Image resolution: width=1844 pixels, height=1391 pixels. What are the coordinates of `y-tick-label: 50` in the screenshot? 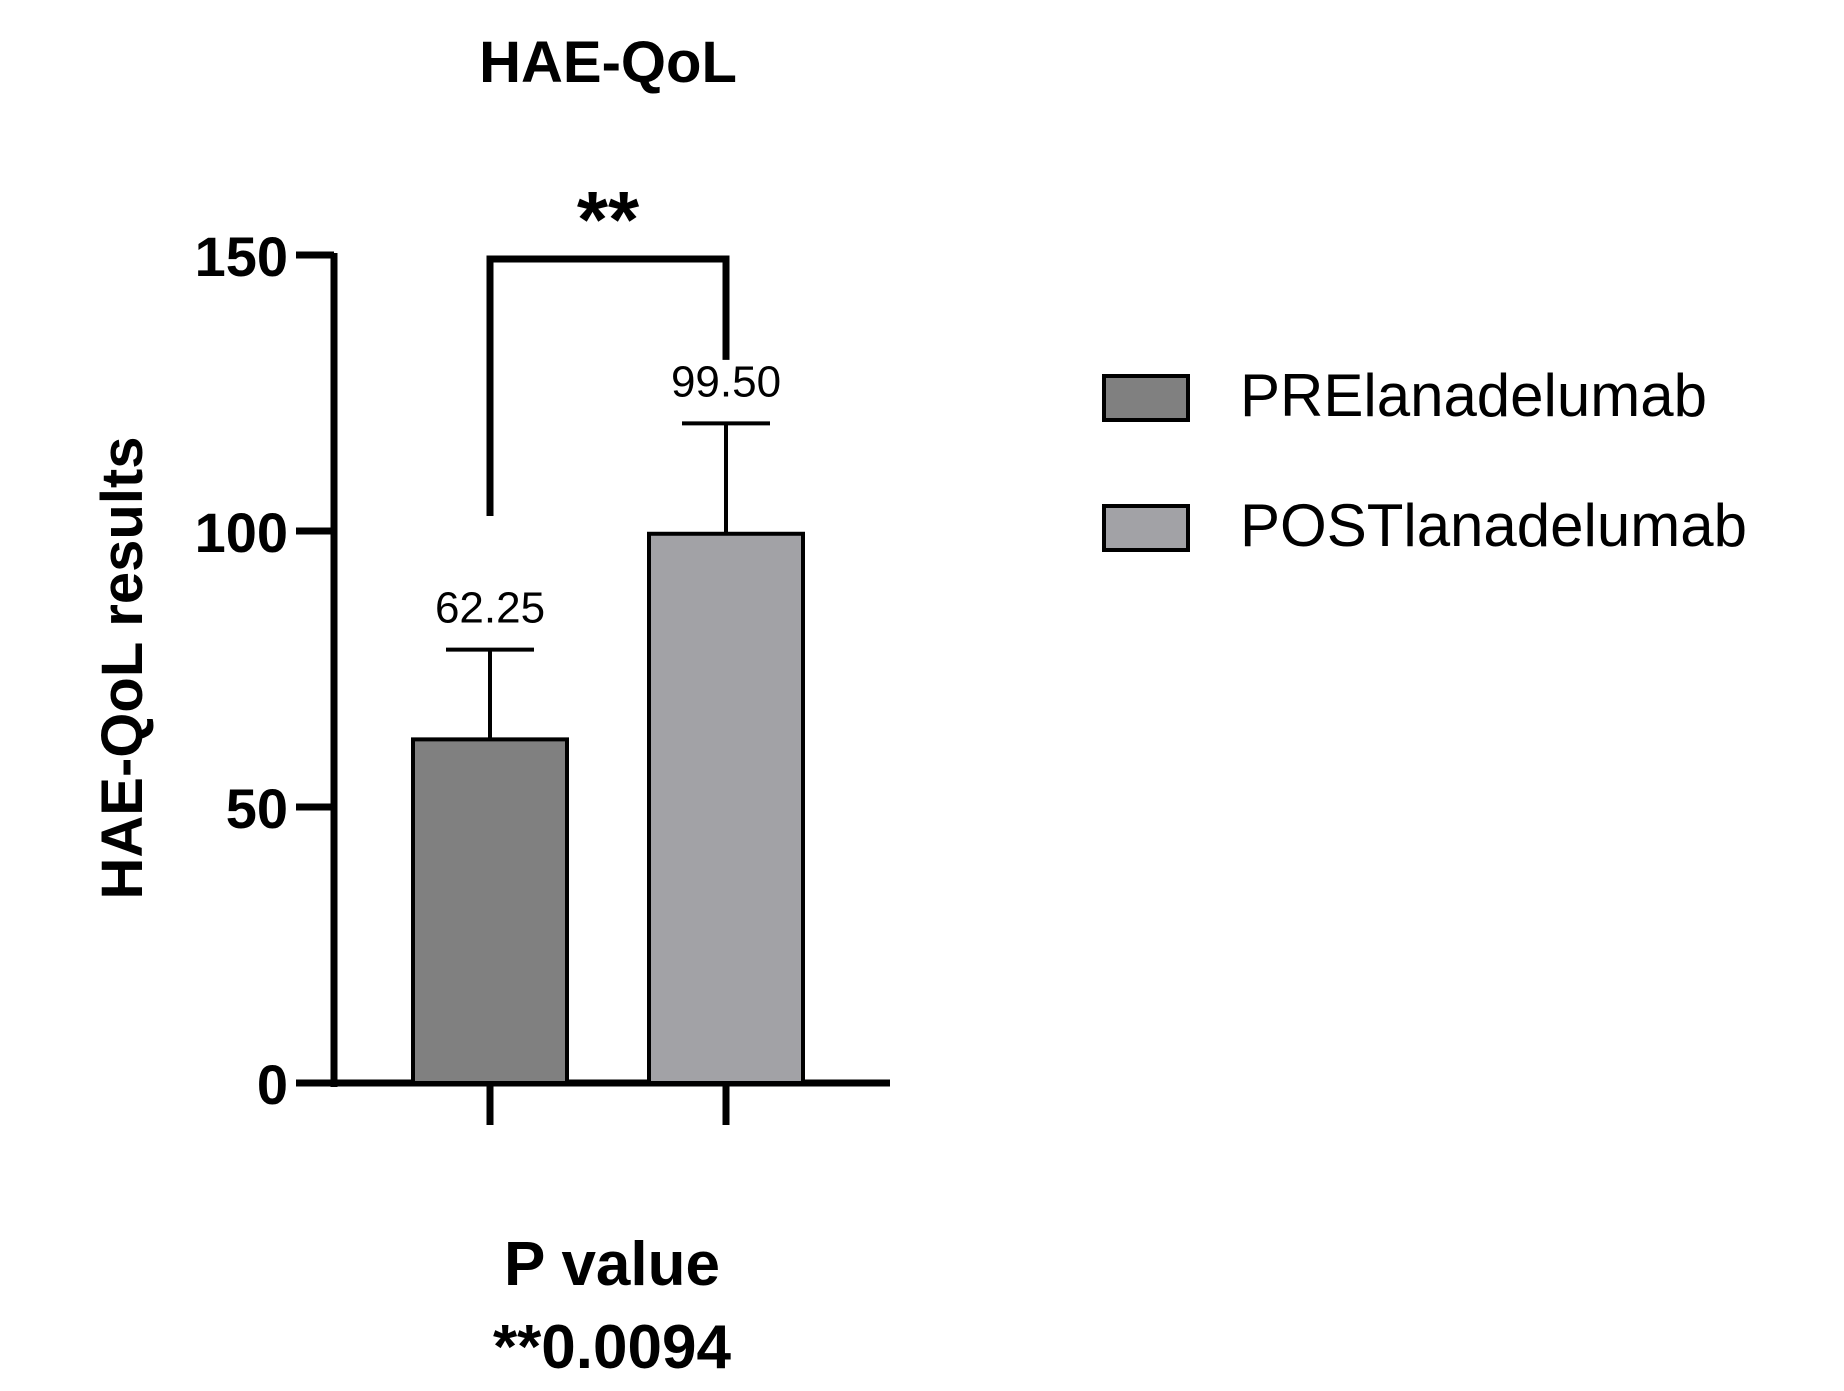 It's located at (257, 808).